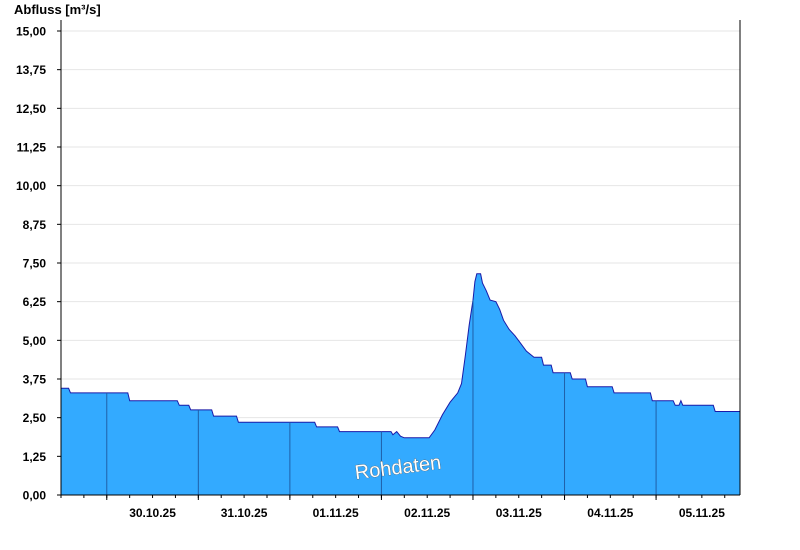 Image resolution: width=800 pixels, height=550 pixels. Describe the element at coordinates (35, 418) in the screenshot. I see `y-tick-label: 2,50` at that location.